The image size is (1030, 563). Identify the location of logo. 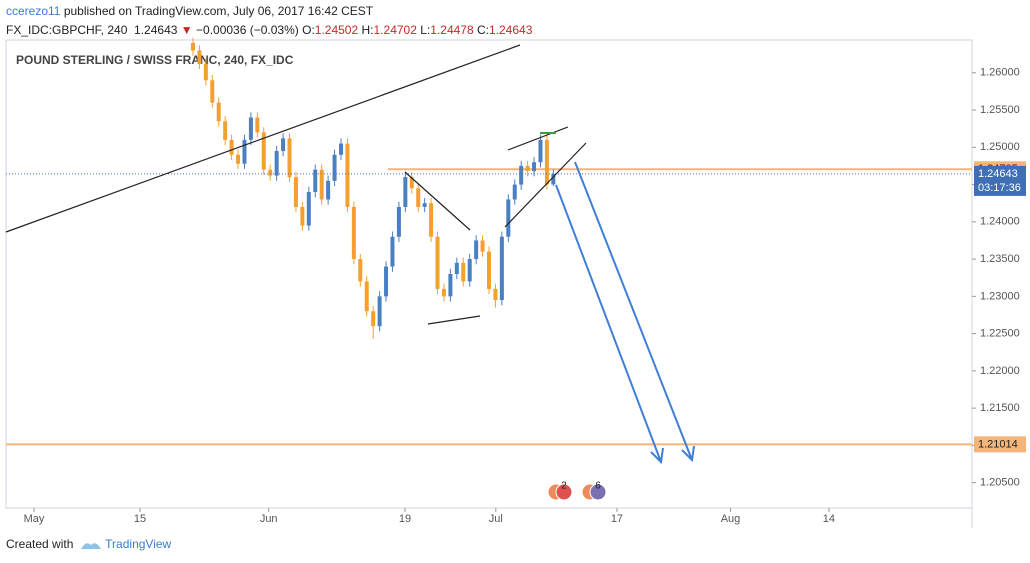
(91, 546).